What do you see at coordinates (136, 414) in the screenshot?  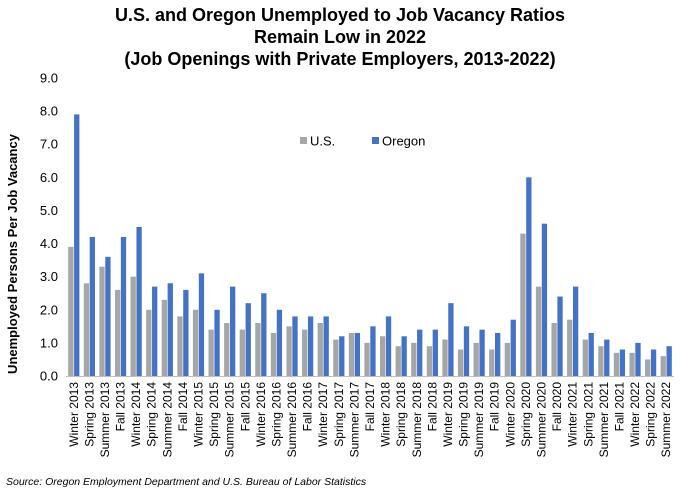 I see `x-tick-label: Winter 2014` at bounding box center [136, 414].